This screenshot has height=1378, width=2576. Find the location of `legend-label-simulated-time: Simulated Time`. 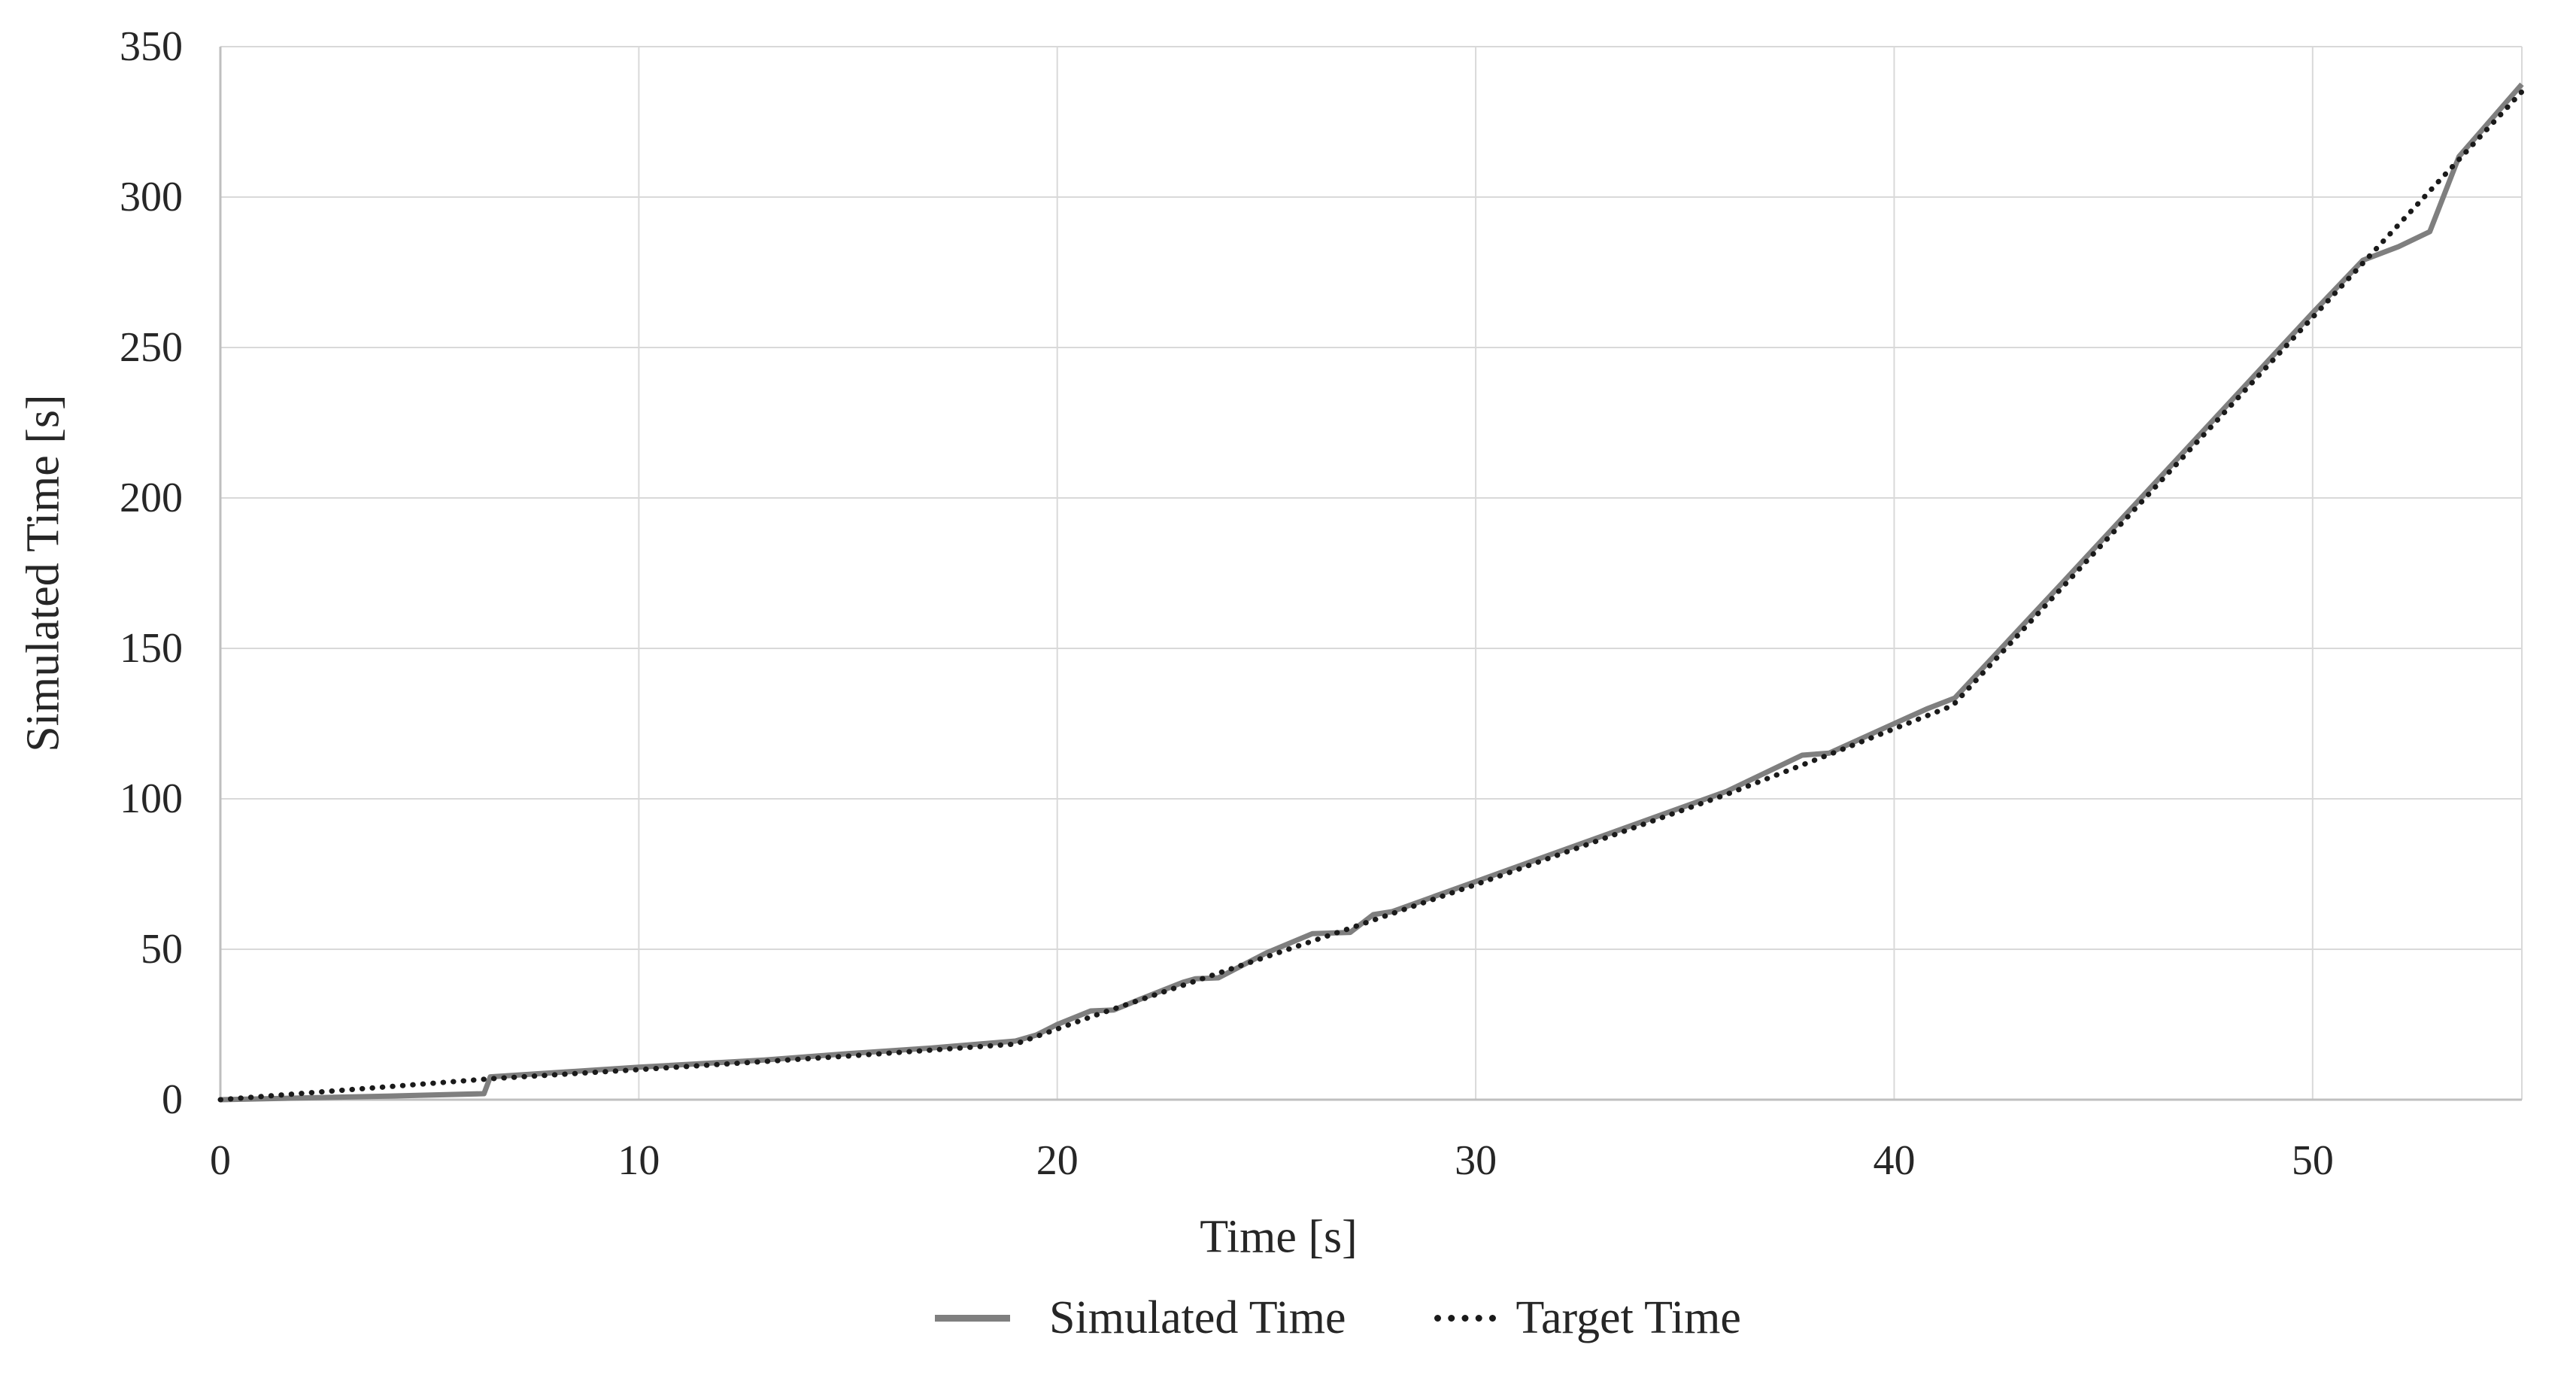

legend-label-simulated-time: Simulated Time is located at coordinates (1197, 1317).